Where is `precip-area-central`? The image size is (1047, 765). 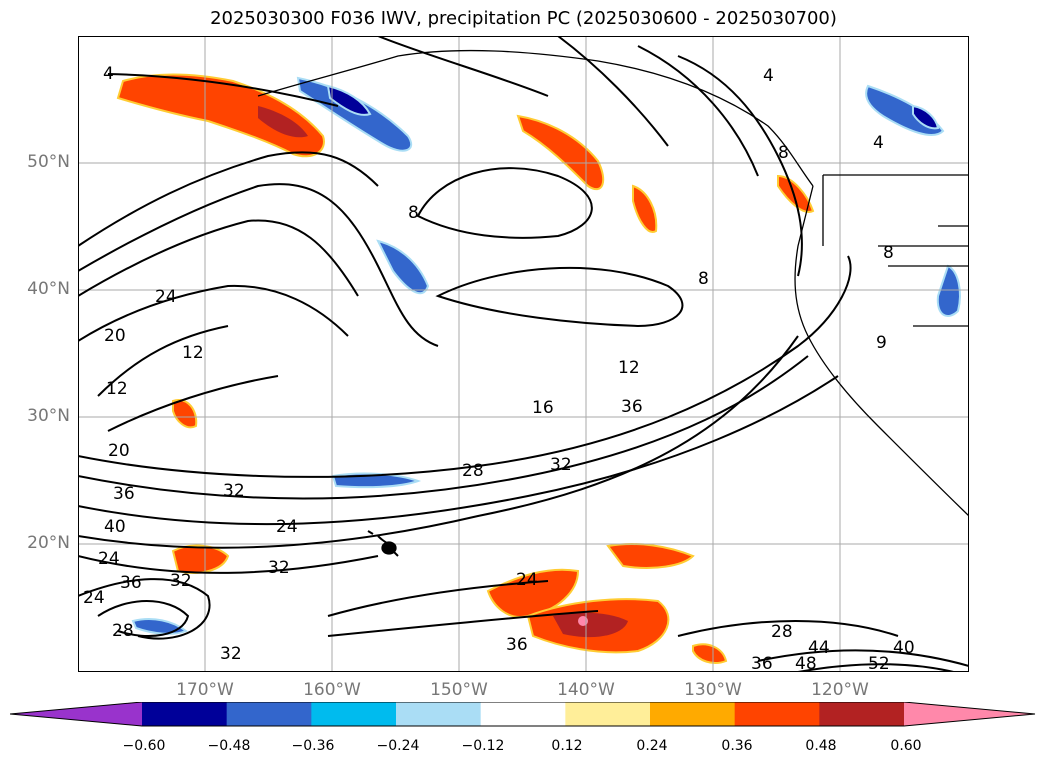
precip-area-central is located at coordinates (185, 414).